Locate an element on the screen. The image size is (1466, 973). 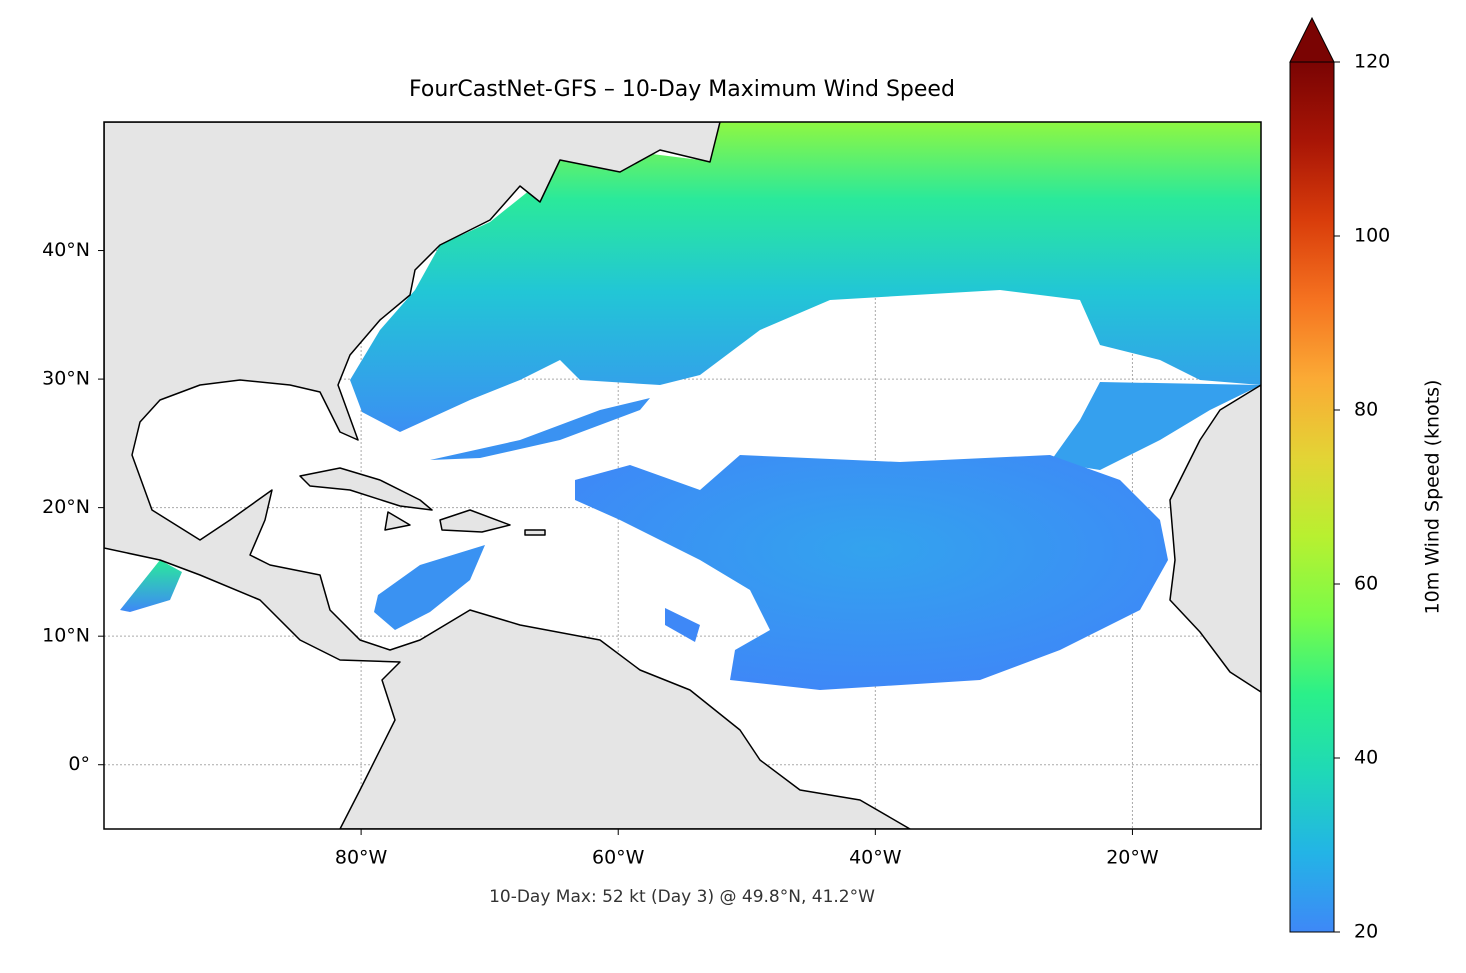
colorbar is located at coordinates (1312, 497).